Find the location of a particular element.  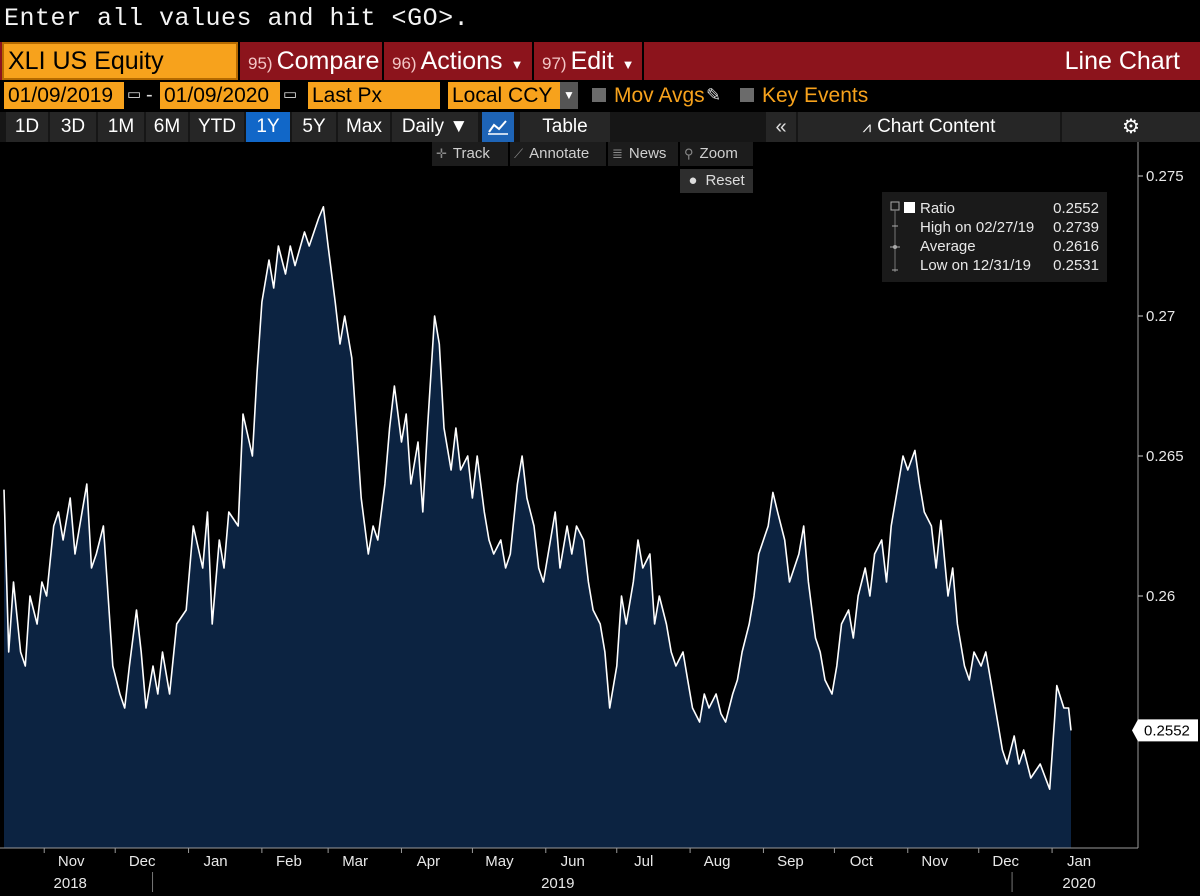

reset-icon: ● is located at coordinates (692, 180).